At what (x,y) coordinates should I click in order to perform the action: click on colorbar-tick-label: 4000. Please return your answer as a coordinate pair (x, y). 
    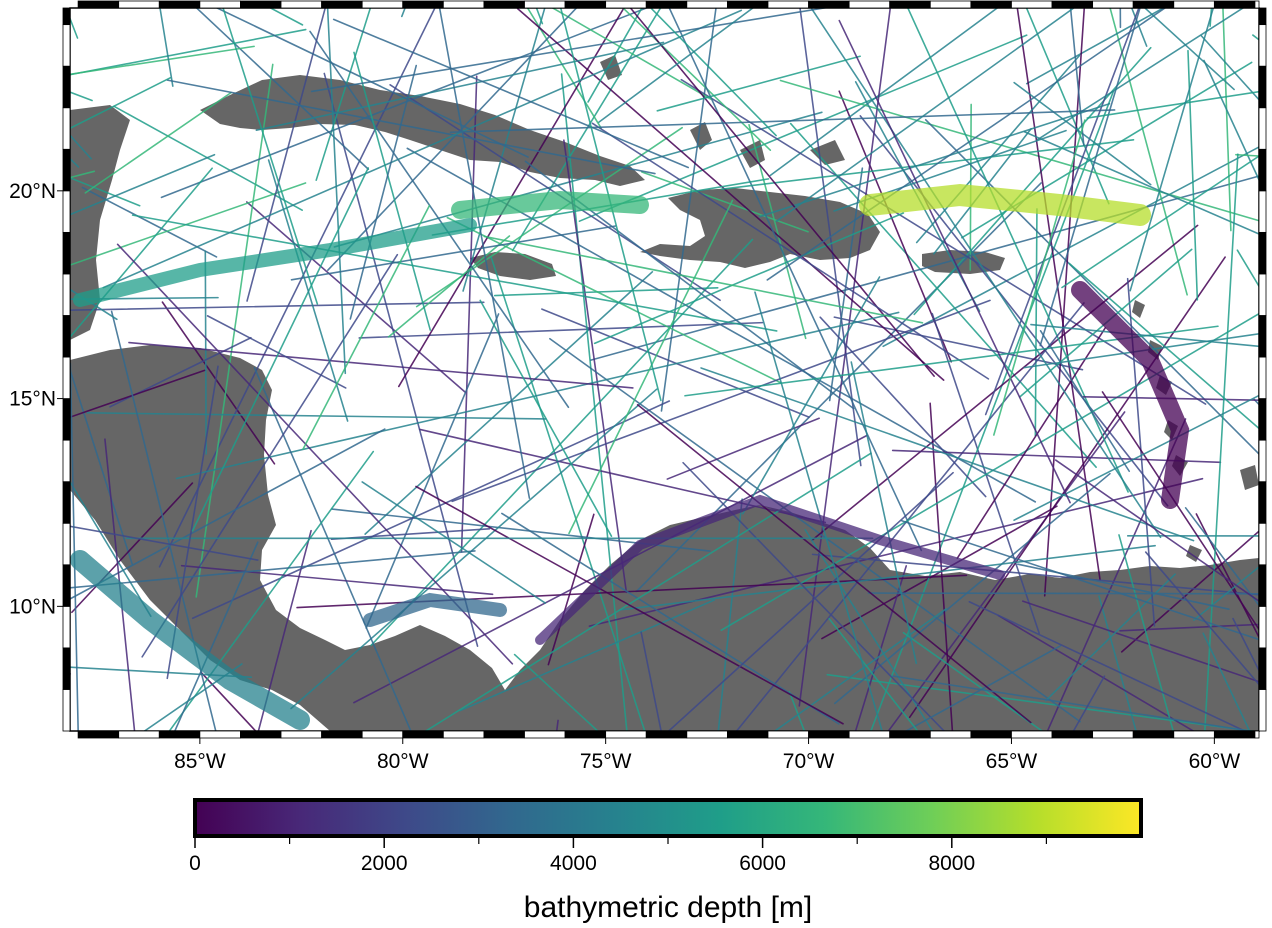
    Looking at the image, I should click on (573, 863).